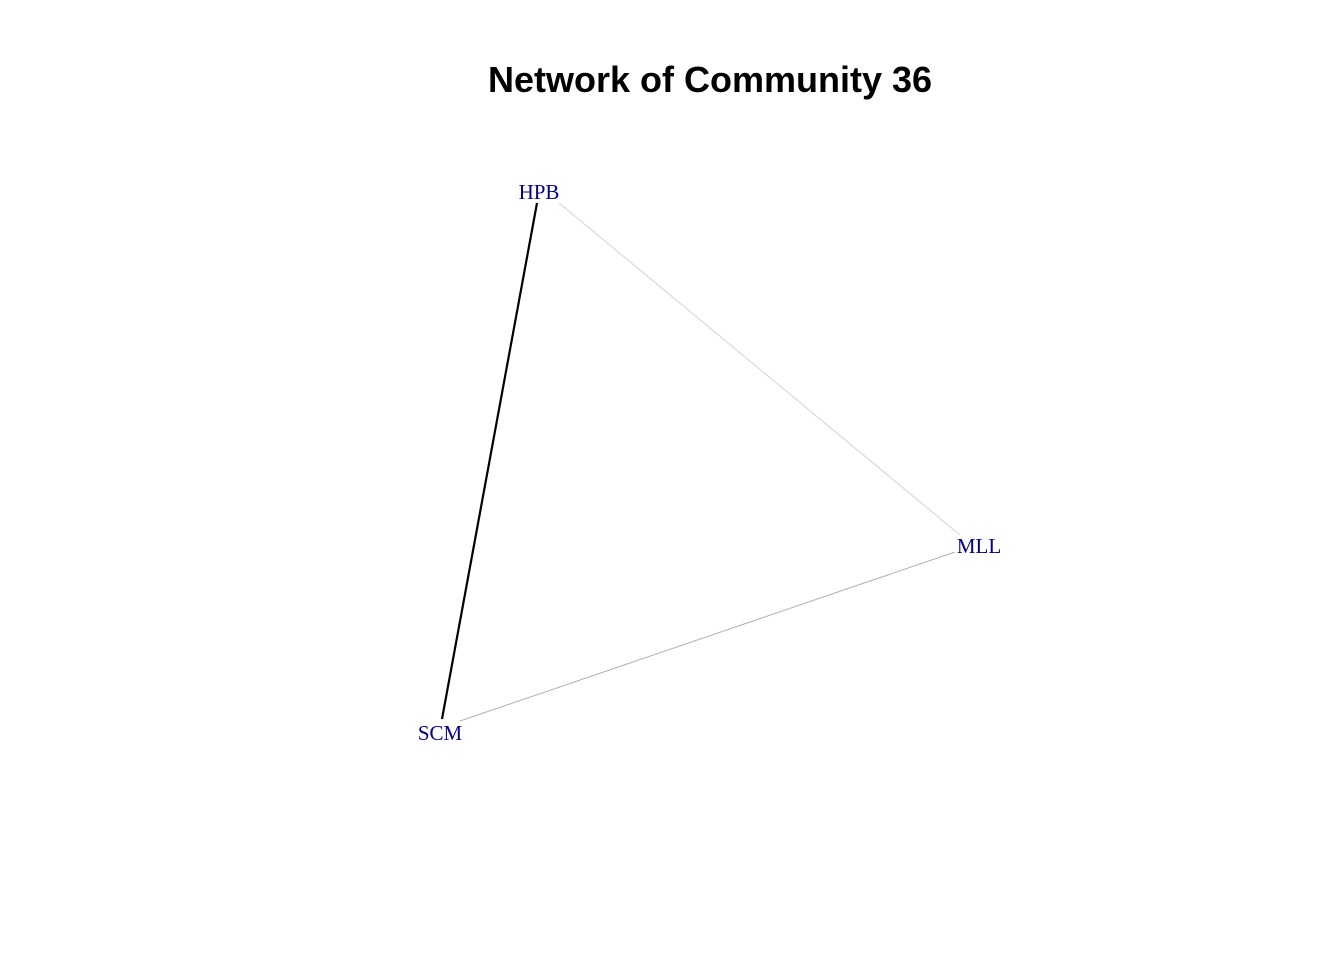  I want to click on node-label-mll: MLL, so click(979, 546).